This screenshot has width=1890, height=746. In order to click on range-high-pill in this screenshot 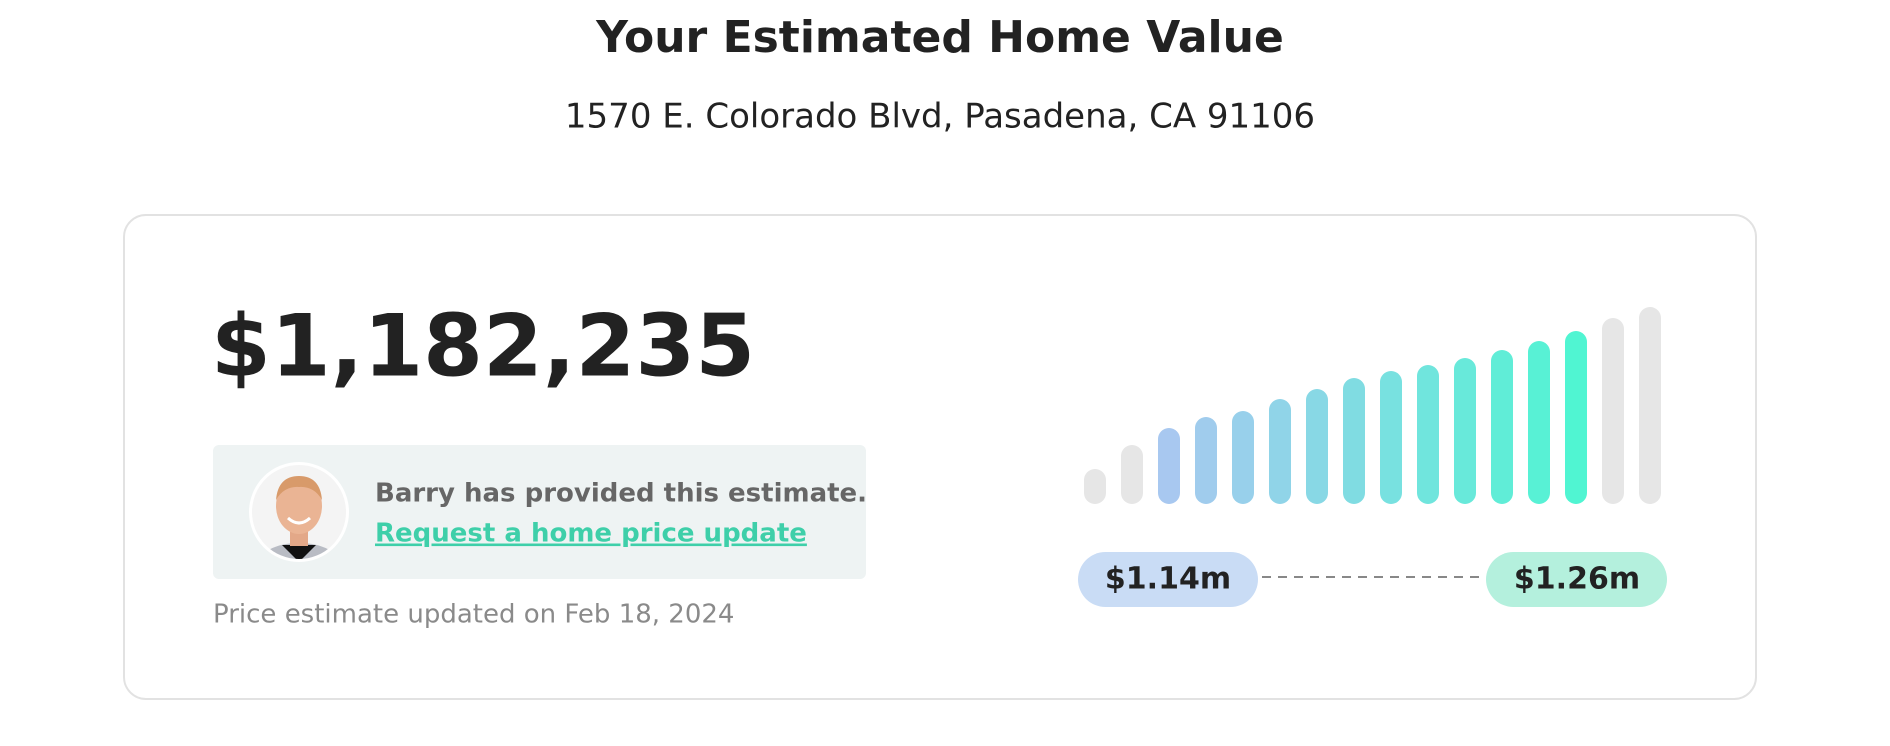, I will do `click(1576, 579)`.